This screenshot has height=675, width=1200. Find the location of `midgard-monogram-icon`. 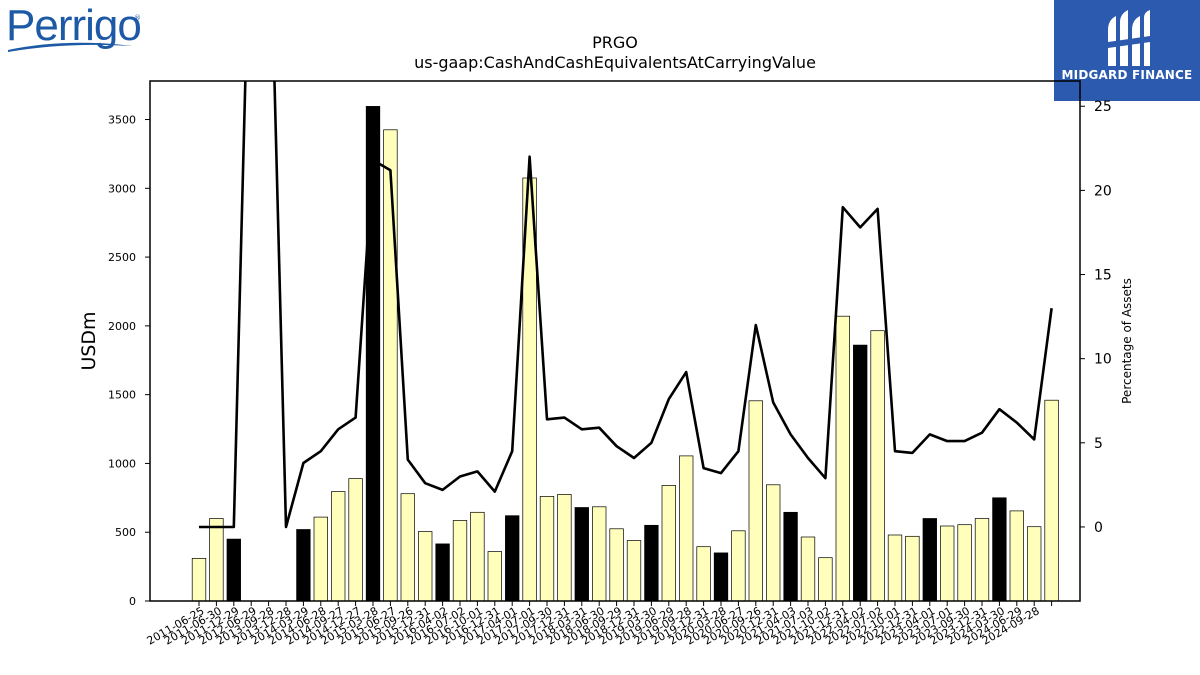

midgard-monogram-icon is located at coordinates (1129, 38).